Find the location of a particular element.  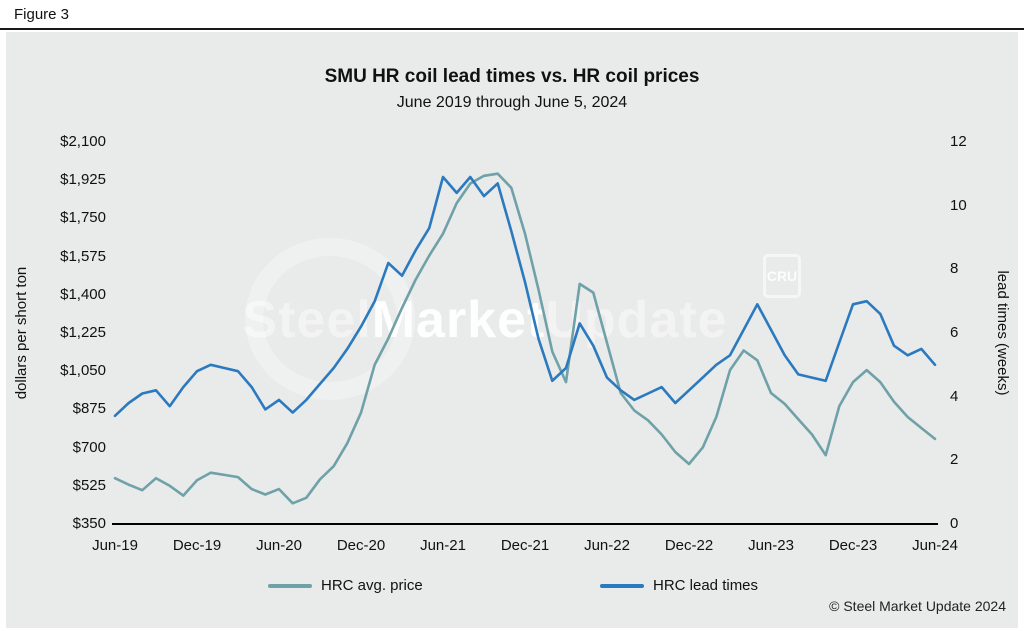

x-axis-tick-label: Dec-21 is located at coordinates (525, 545).